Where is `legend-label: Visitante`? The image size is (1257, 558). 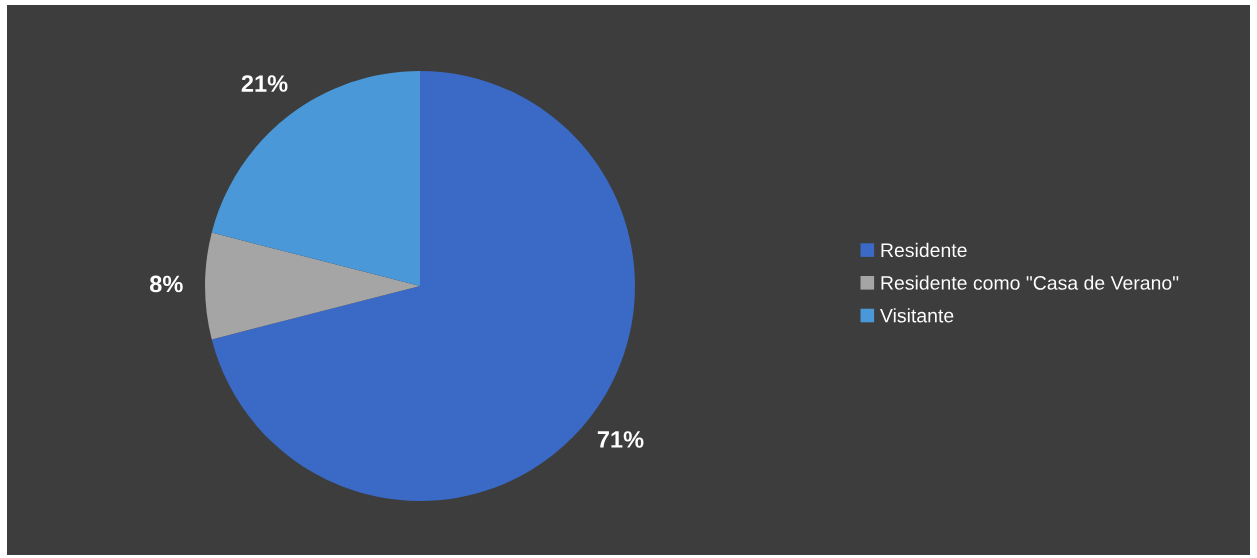
legend-label: Visitante is located at coordinates (917, 315).